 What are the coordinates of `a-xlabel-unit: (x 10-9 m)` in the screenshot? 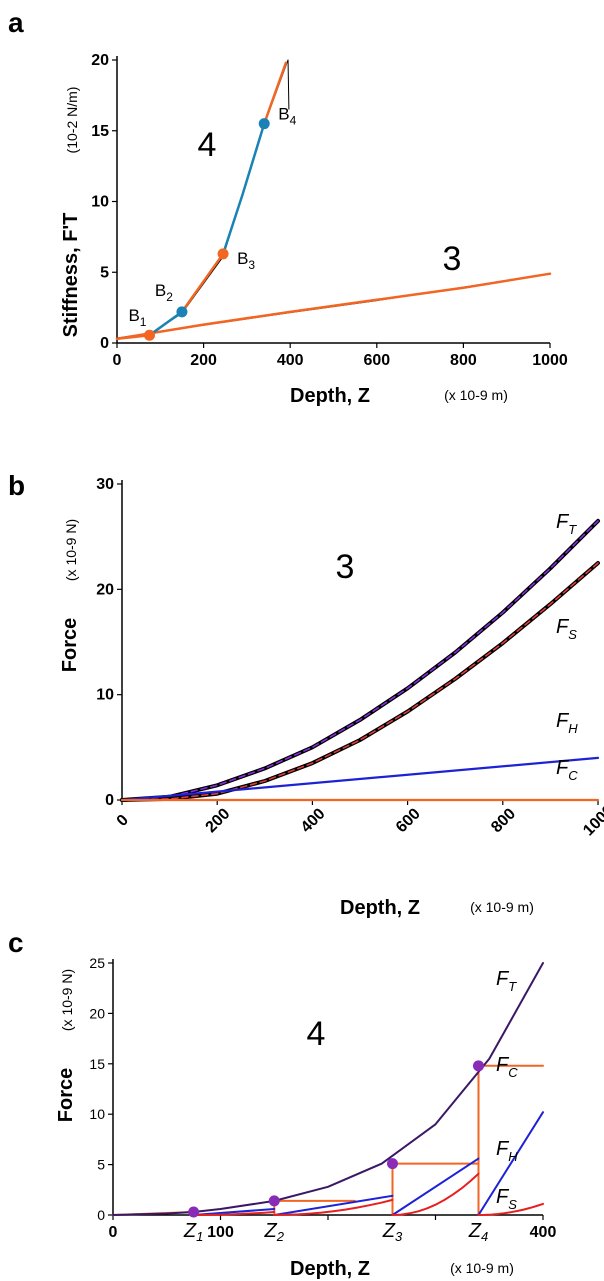 It's located at (476, 395).